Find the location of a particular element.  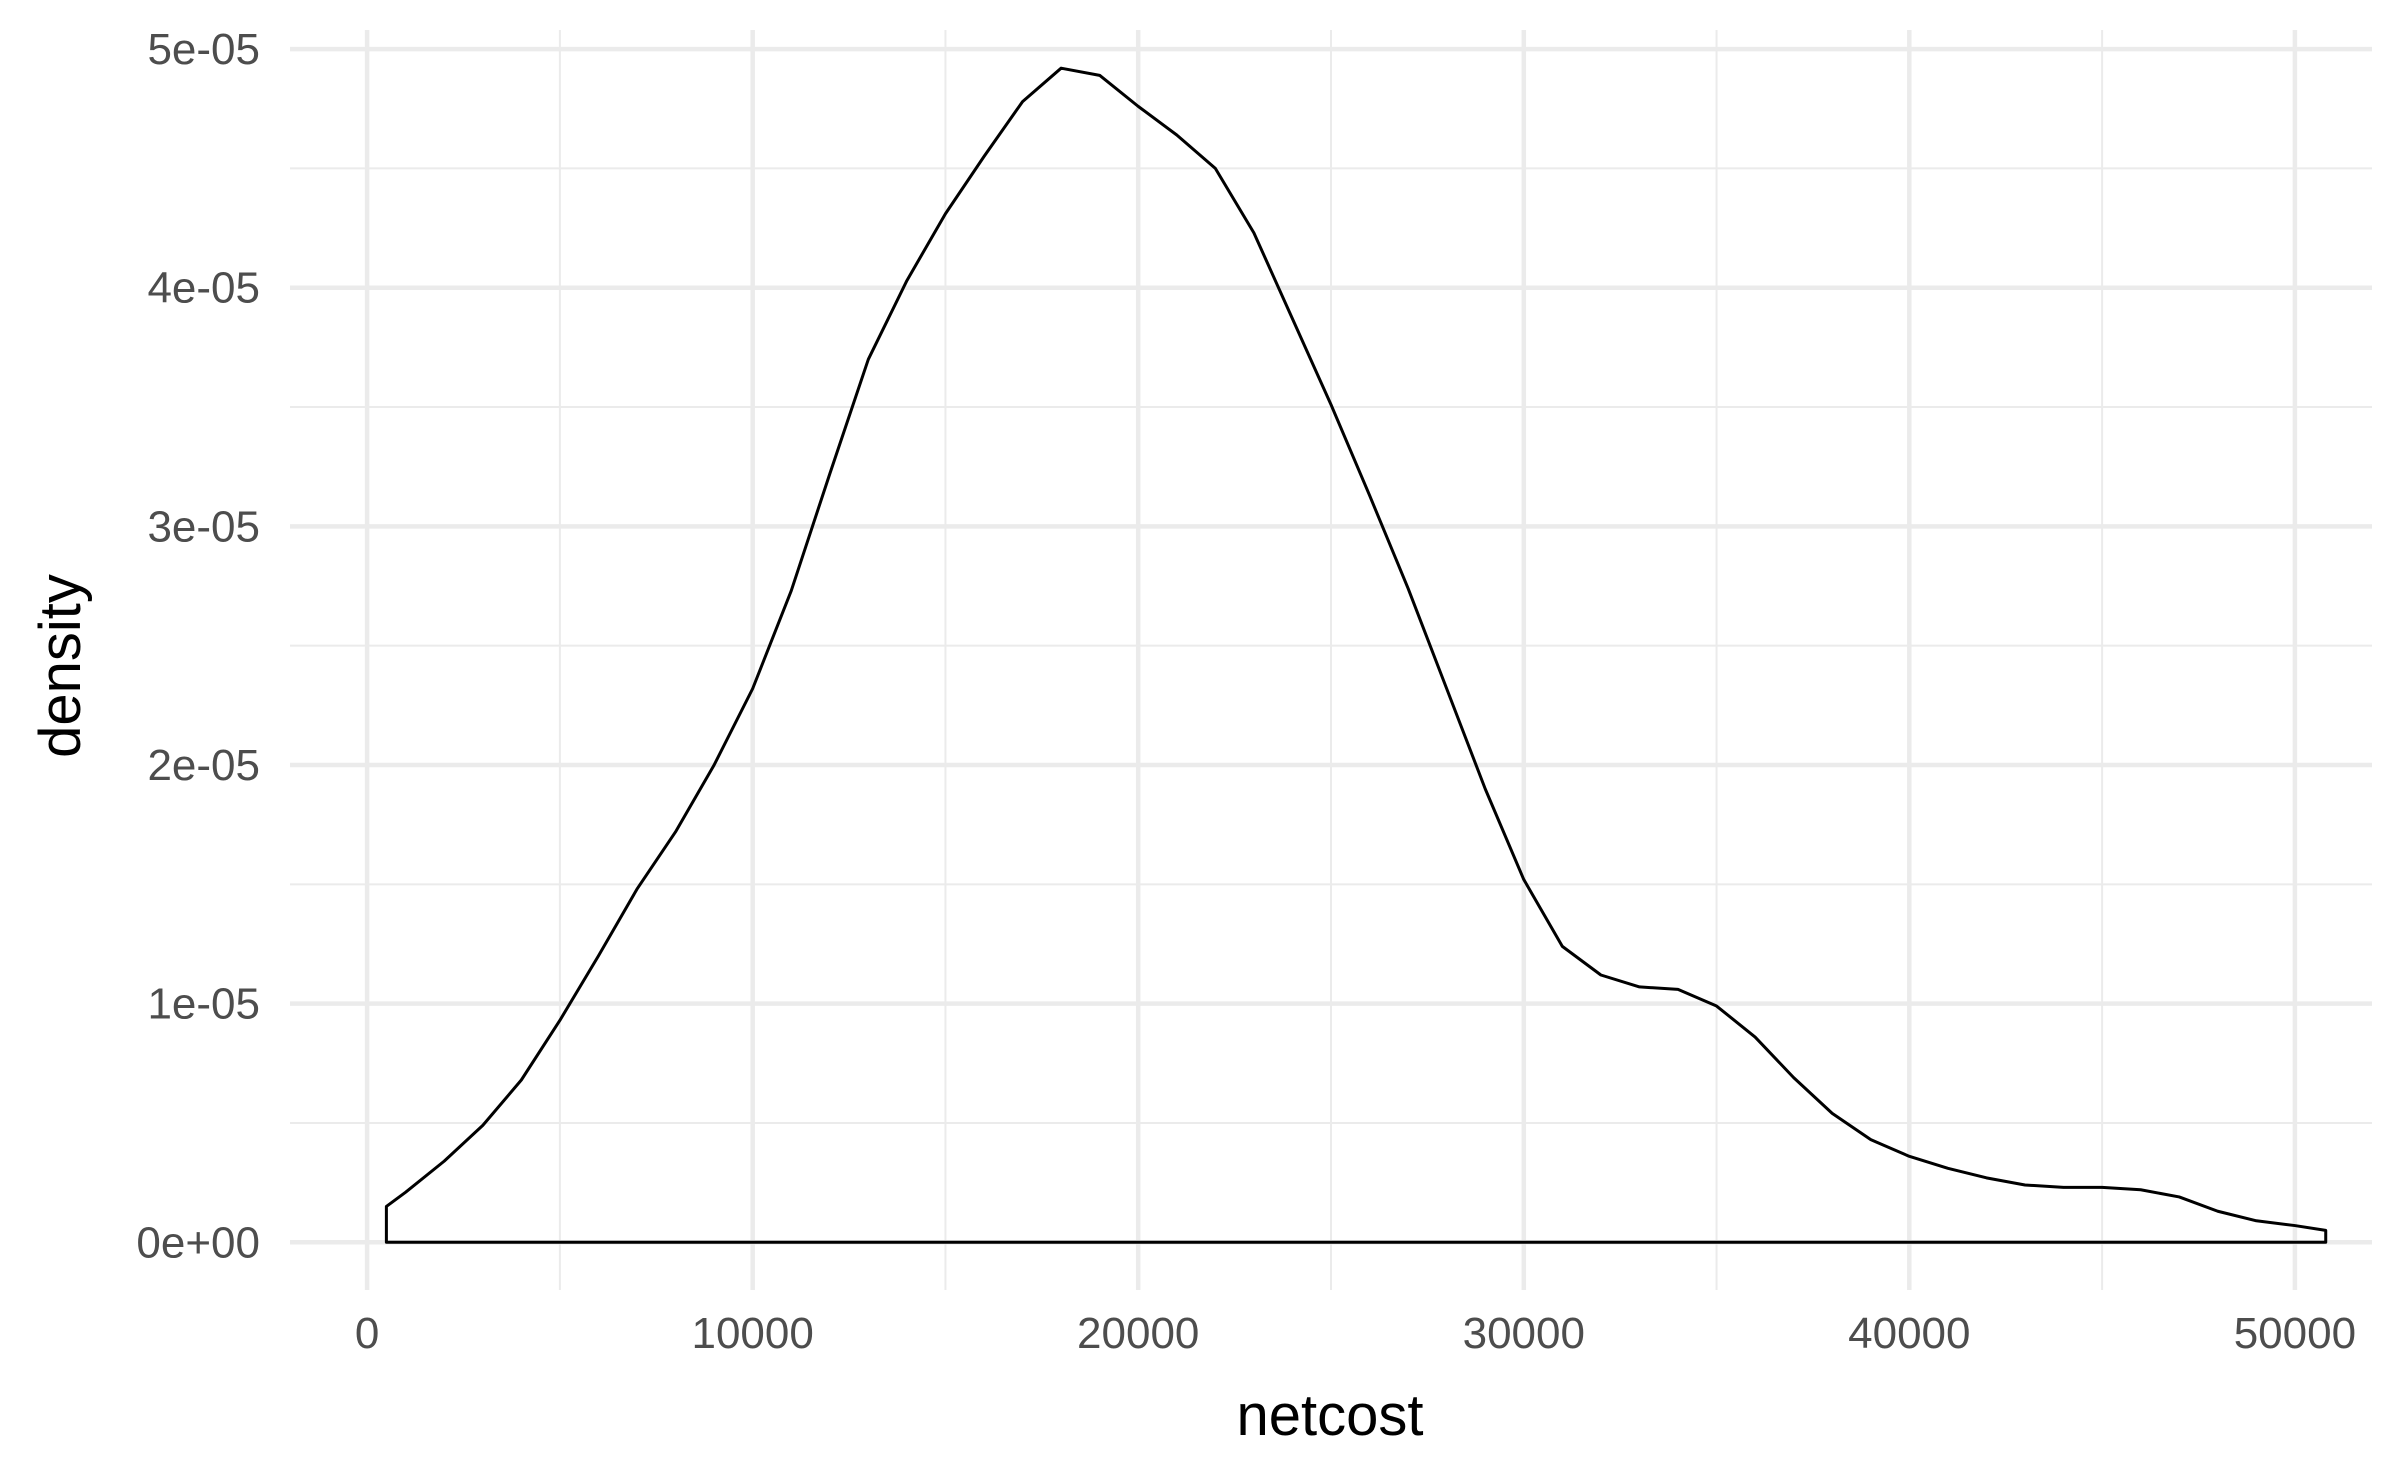

y-axis-title: density is located at coordinates (60, 666).